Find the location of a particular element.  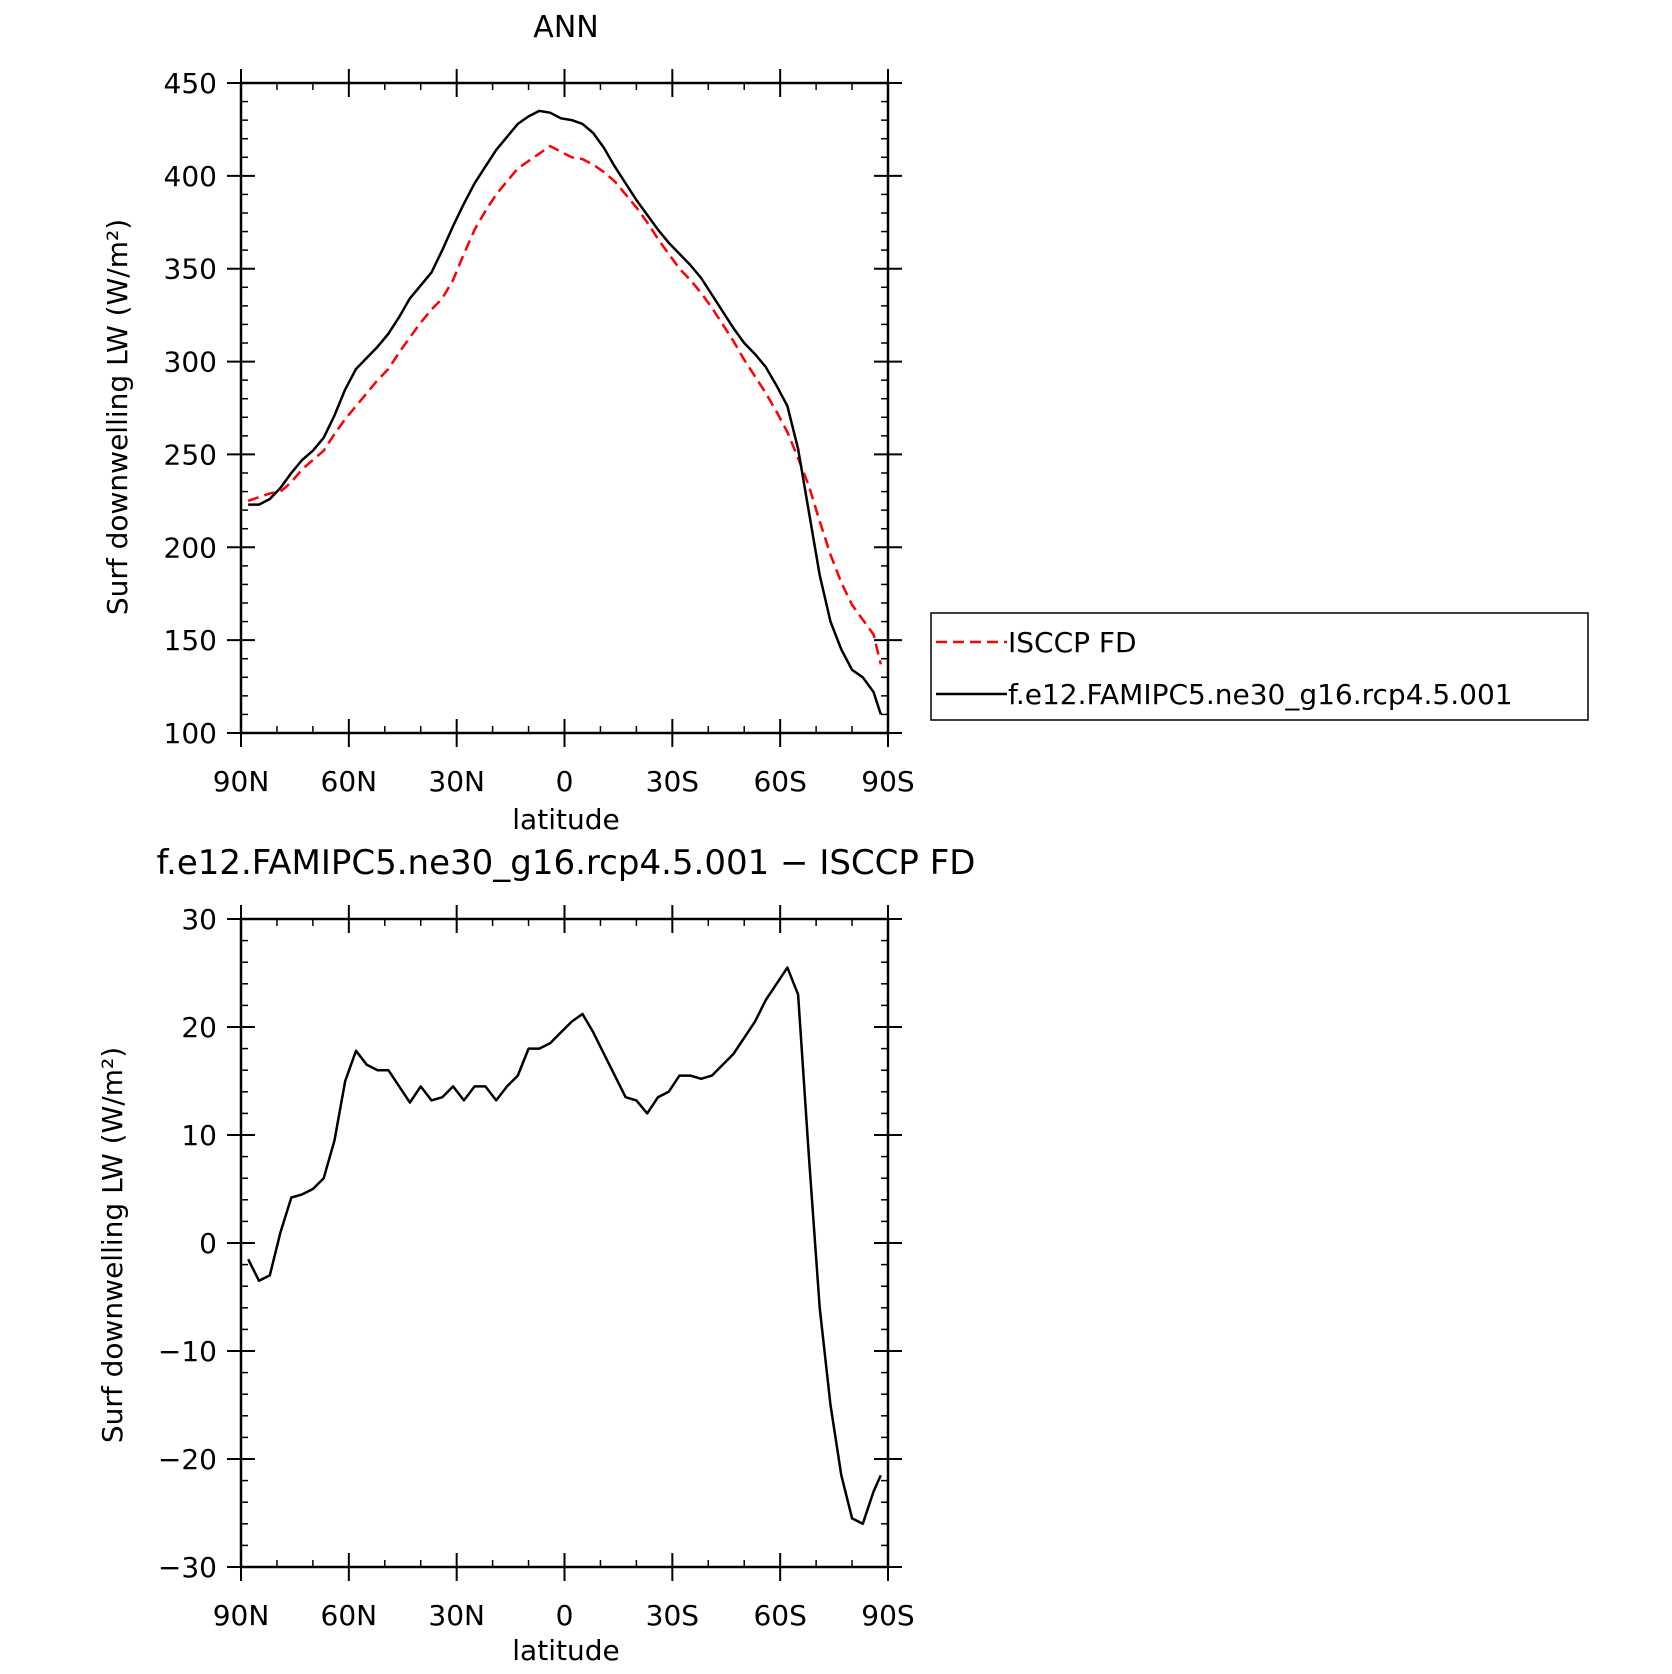

legend-label-model: f.e12.FAMIPC5.ne30_g16.rcp4.5.001 is located at coordinates (1260, 694).